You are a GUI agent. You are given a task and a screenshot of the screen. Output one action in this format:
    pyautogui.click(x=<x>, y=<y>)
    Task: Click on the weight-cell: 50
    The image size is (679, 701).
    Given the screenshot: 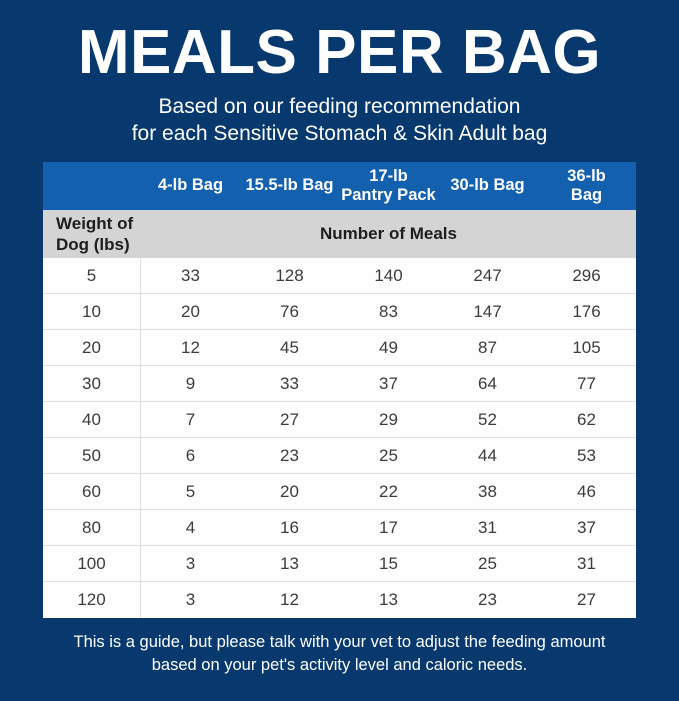 What is the action you would take?
    pyautogui.click(x=92, y=455)
    